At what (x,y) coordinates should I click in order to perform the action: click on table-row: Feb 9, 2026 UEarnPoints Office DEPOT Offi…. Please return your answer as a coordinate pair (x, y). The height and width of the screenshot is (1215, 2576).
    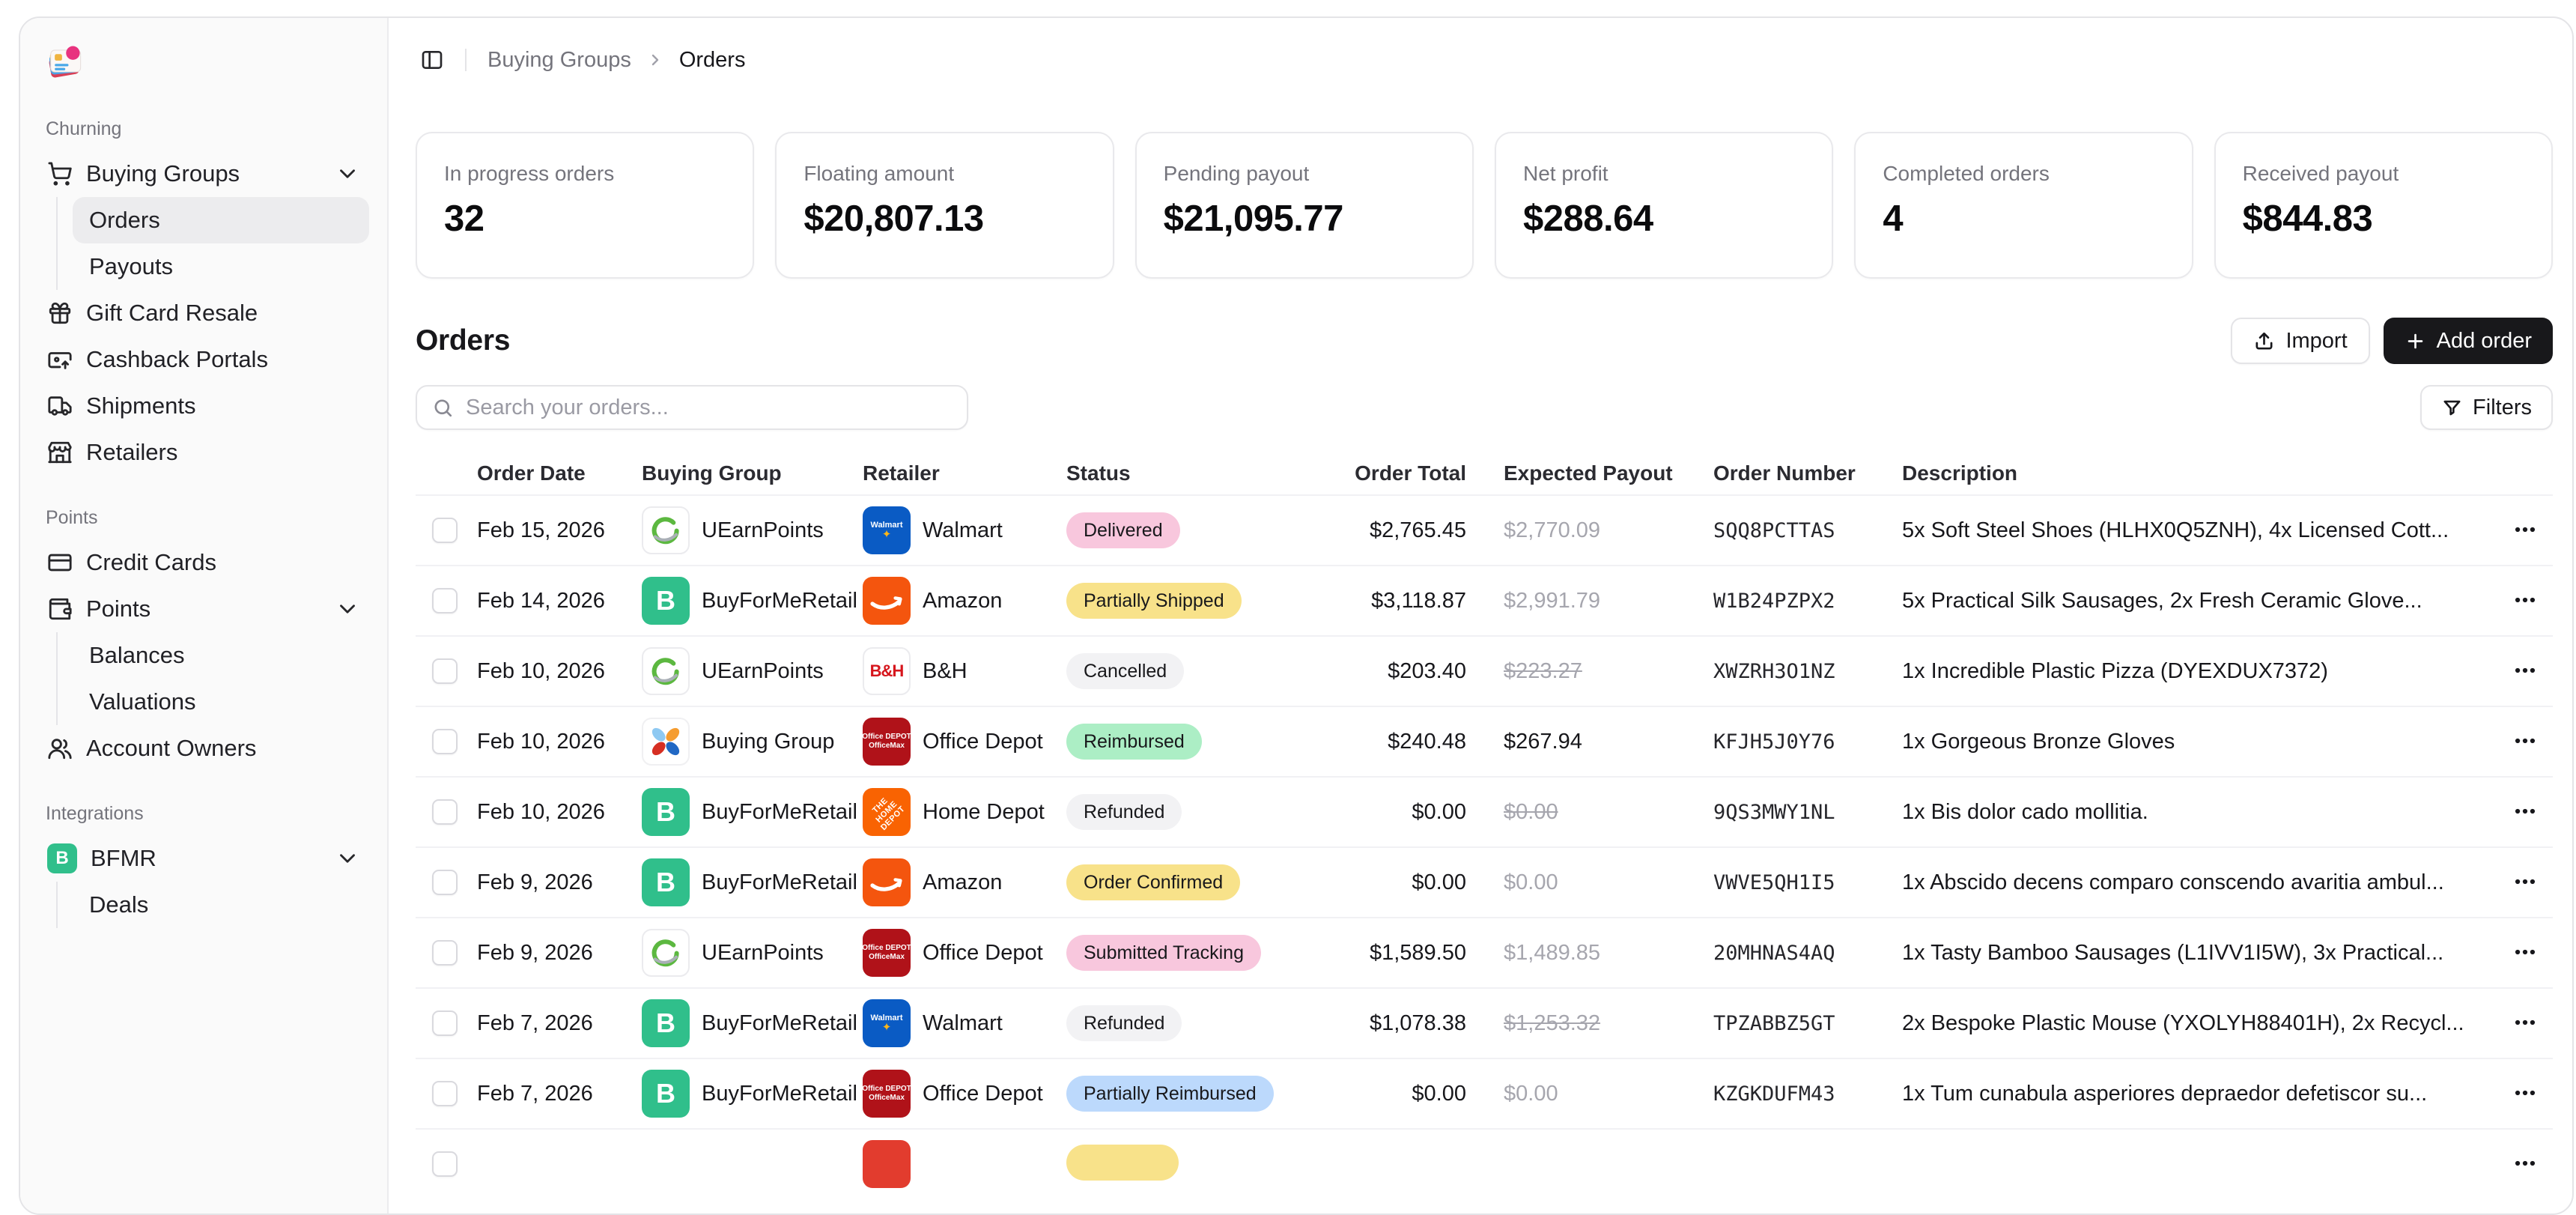
    Looking at the image, I should click on (1484, 952).